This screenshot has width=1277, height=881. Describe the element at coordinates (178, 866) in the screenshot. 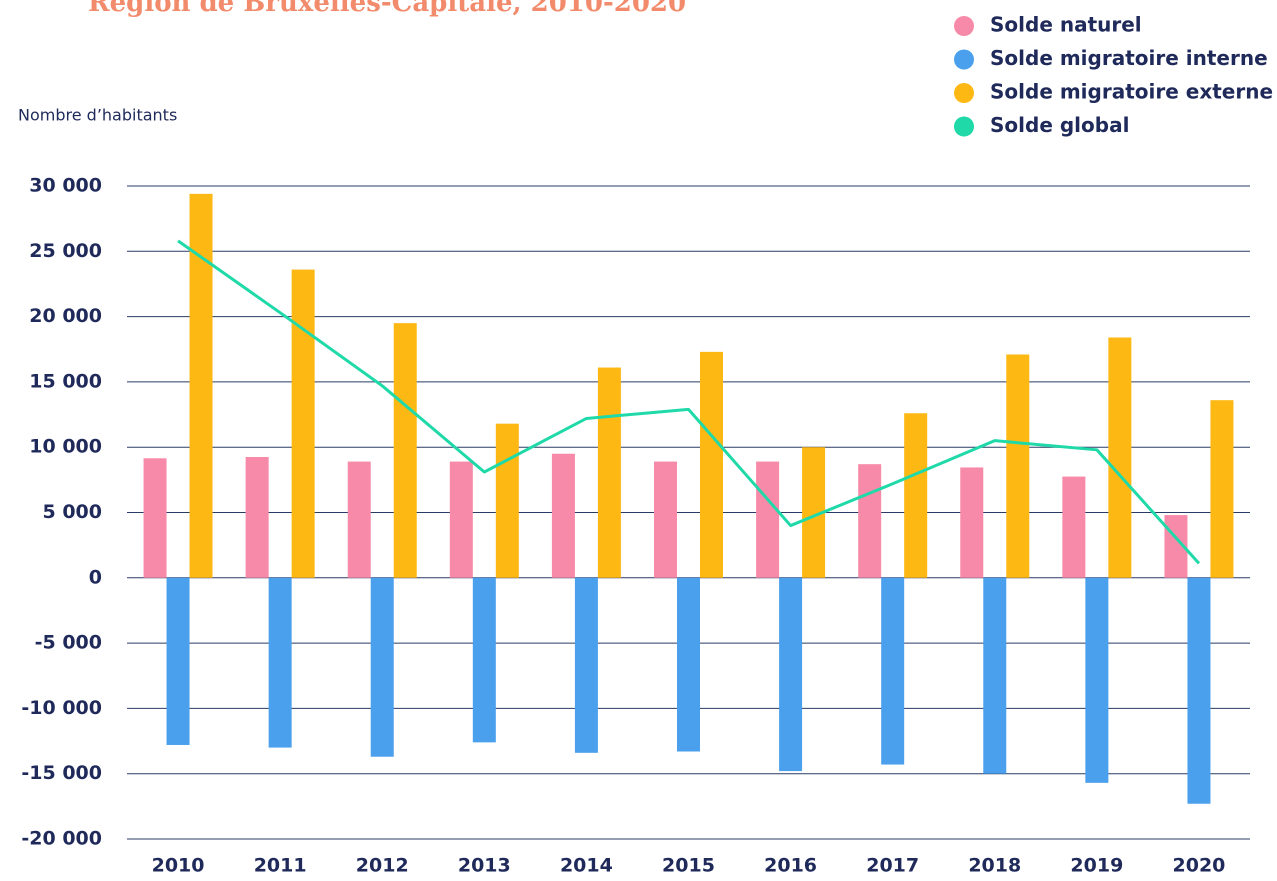

I see `x-tick-label: 2010` at that location.